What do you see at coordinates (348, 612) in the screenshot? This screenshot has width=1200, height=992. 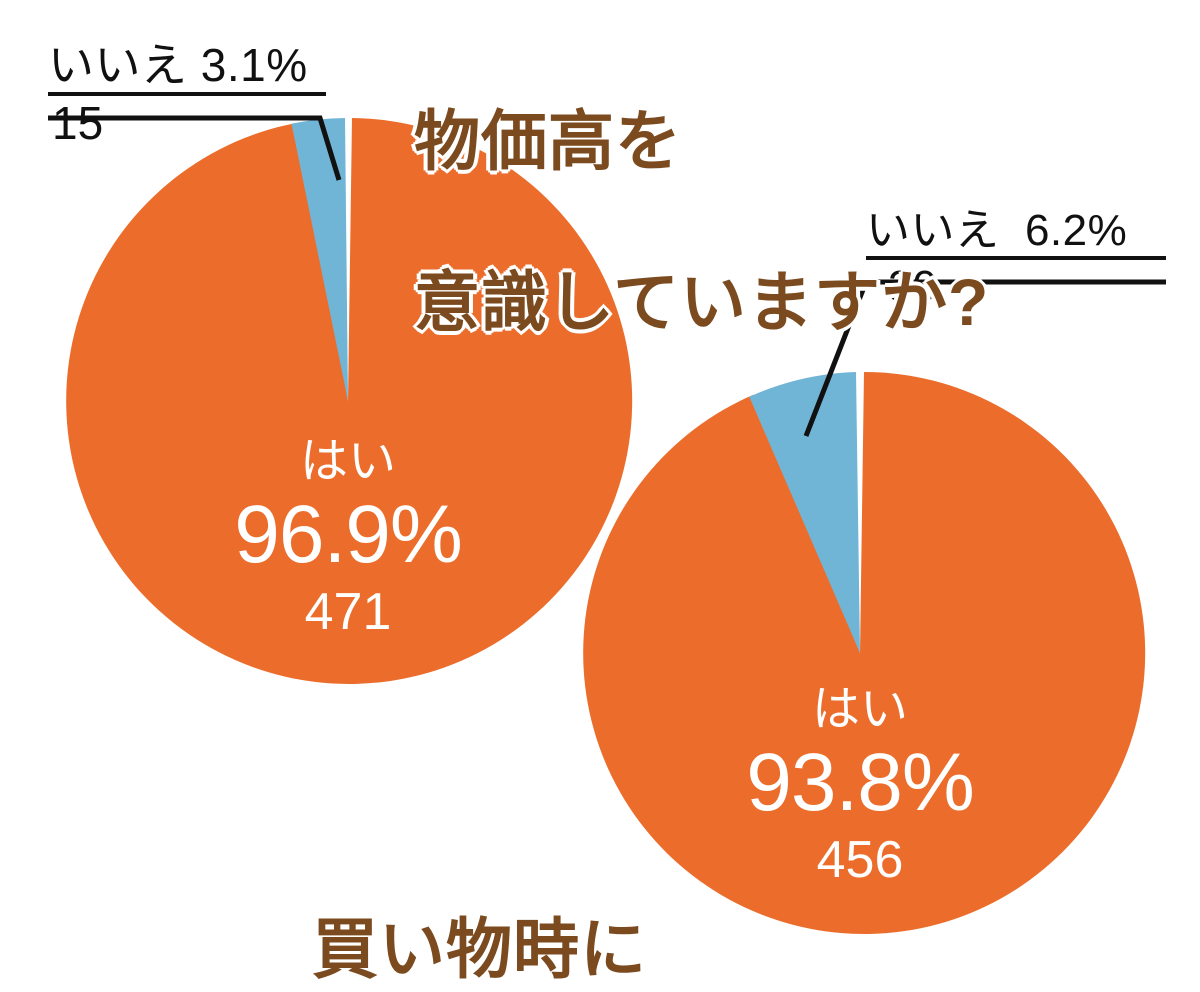 I see `pie1-label-count: 471` at bounding box center [348, 612].